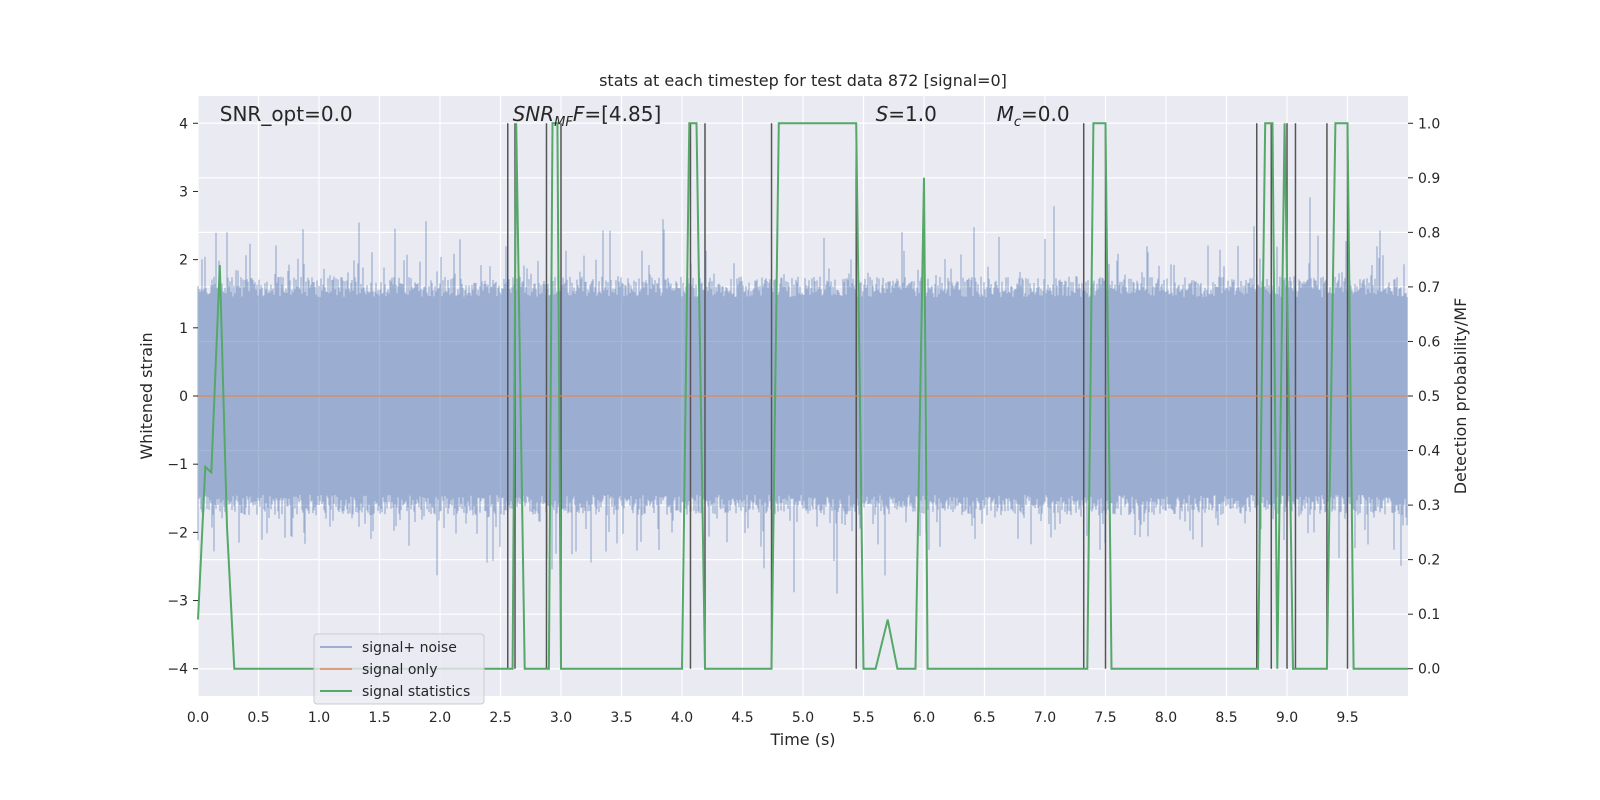 The image size is (1600, 800). Describe the element at coordinates (198, 718) in the screenshot. I see `x-tick-0: 0.0` at that location.